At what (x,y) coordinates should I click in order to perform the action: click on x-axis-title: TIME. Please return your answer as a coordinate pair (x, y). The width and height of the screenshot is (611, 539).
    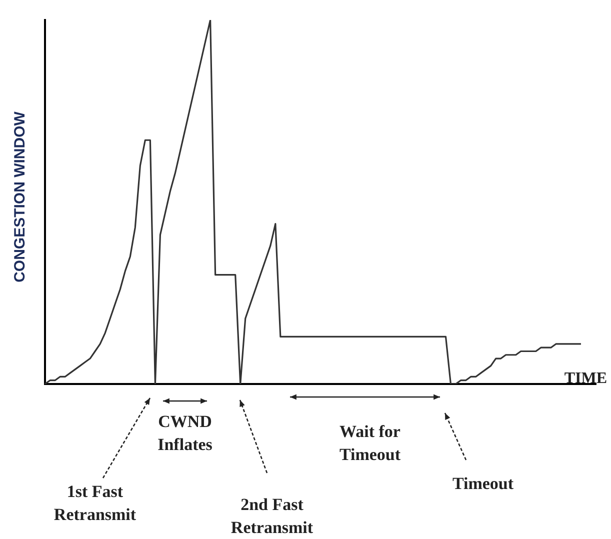
    Looking at the image, I should click on (585, 379).